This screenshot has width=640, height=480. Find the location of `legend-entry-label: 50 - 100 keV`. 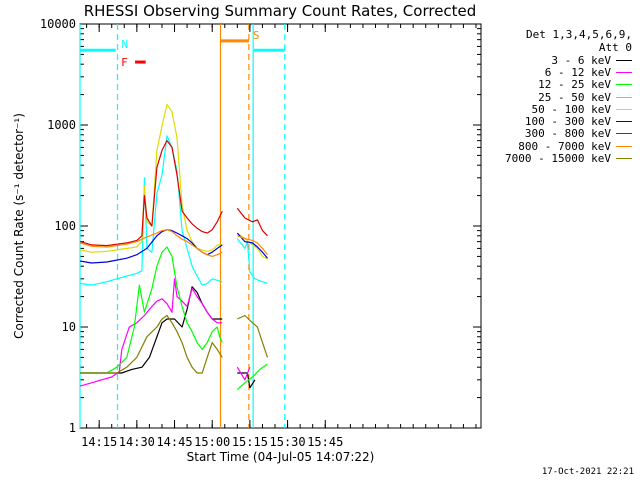

legend-entry-label: 50 - 100 keV is located at coordinates (571, 109).